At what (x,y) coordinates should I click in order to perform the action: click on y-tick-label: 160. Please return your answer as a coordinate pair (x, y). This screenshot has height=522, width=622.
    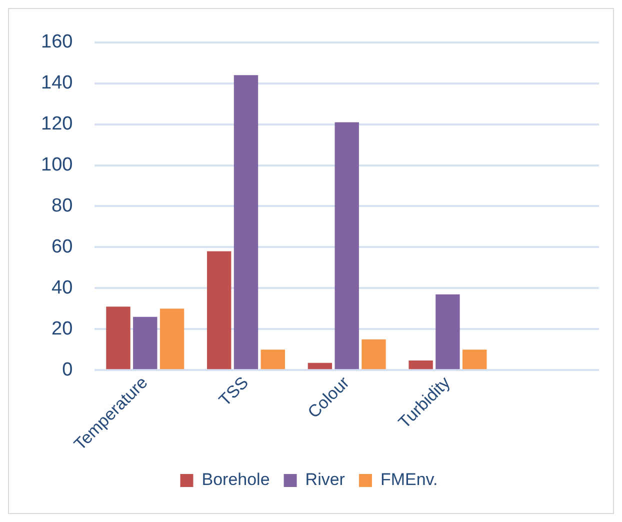
    Looking at the image, I should click on (57, 42).